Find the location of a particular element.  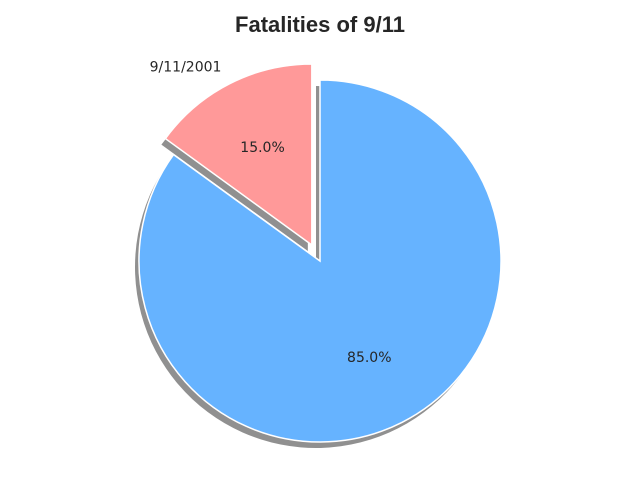

pie-slice-label-1: 9/11/2001 is located at coordinates (186, 68).